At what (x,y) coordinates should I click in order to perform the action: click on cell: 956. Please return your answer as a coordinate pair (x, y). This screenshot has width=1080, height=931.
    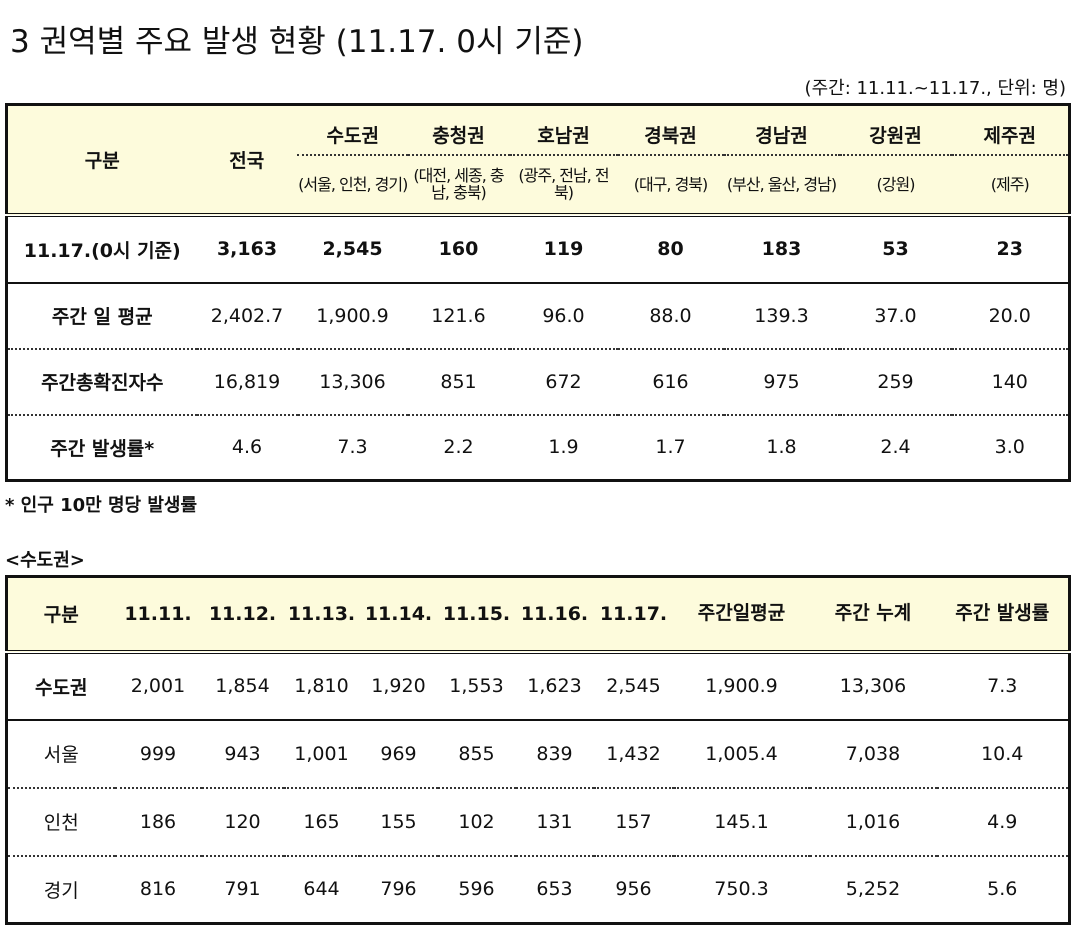
    Looking at the image, I should click on (633, 889).